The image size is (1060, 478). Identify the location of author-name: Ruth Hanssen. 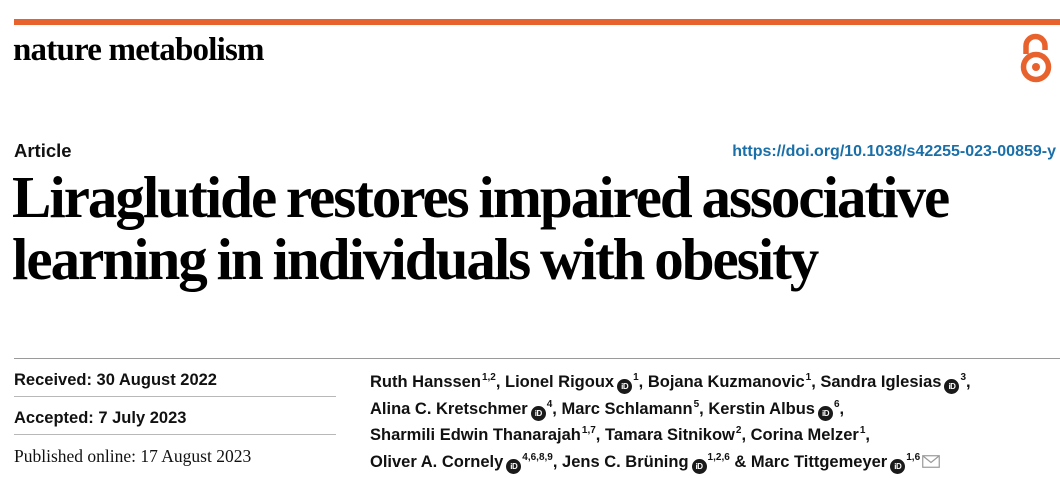
(425, 382).